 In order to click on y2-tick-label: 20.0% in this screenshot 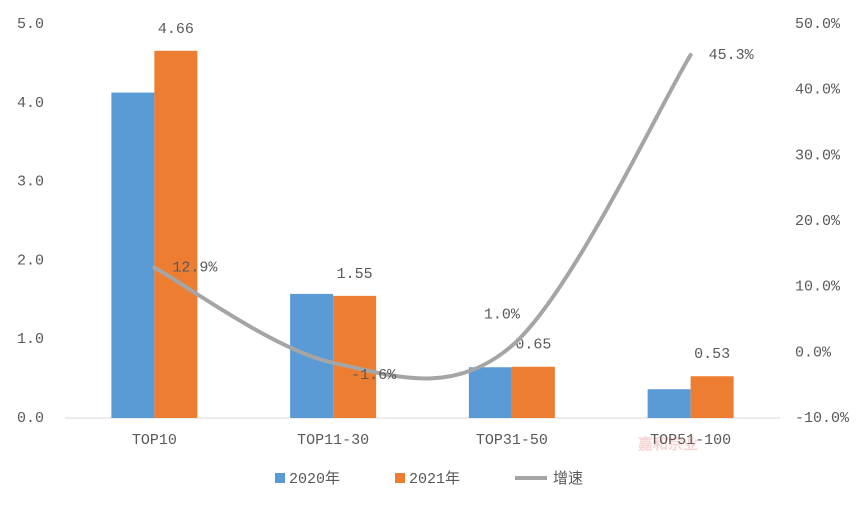, I will do `click(818, 221)`.